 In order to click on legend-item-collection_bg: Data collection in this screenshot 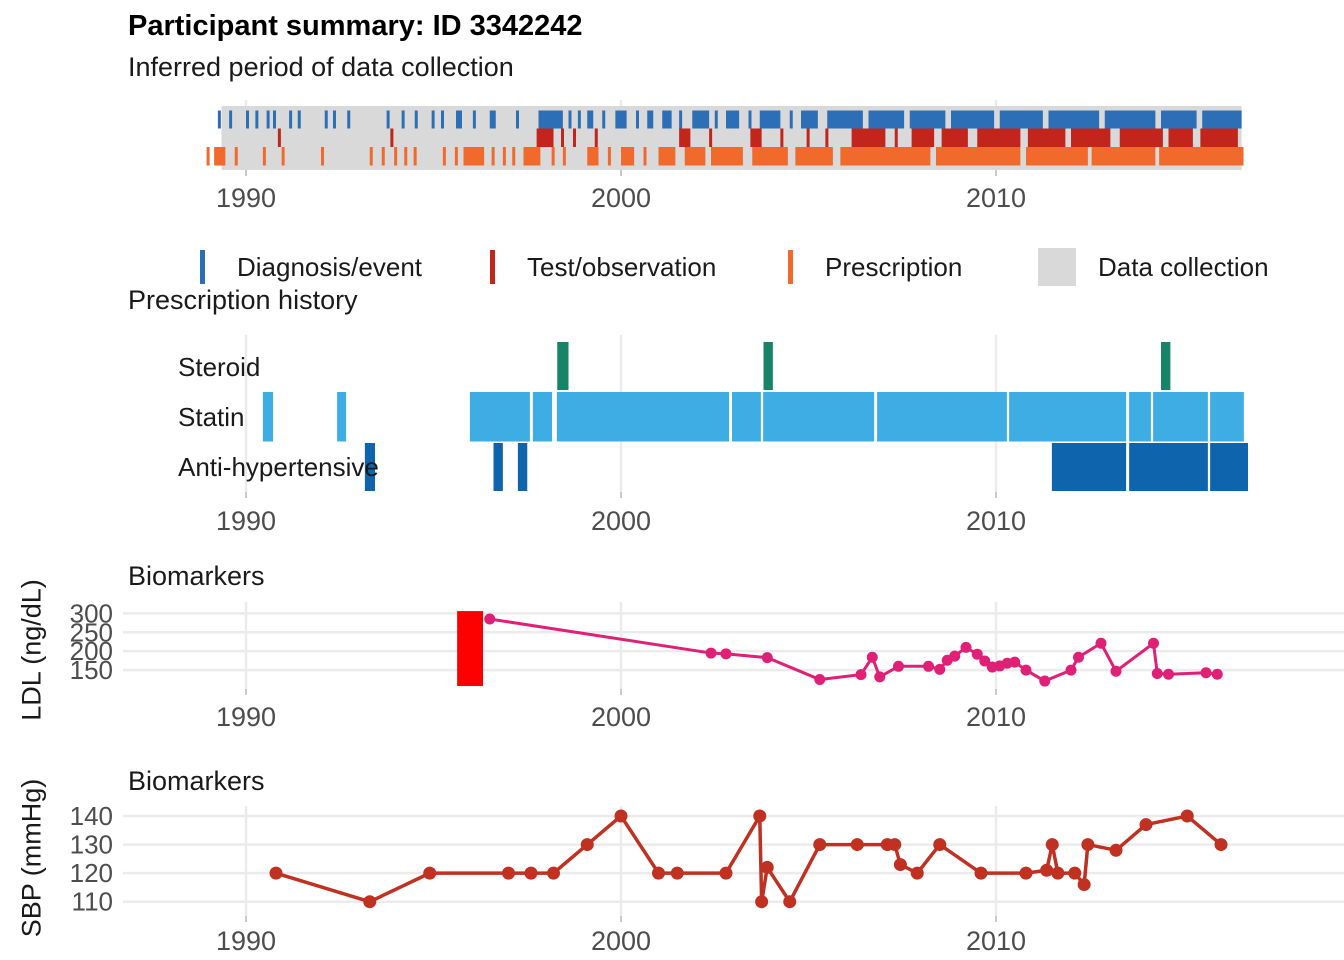, I will do `click(1153, 267)`.